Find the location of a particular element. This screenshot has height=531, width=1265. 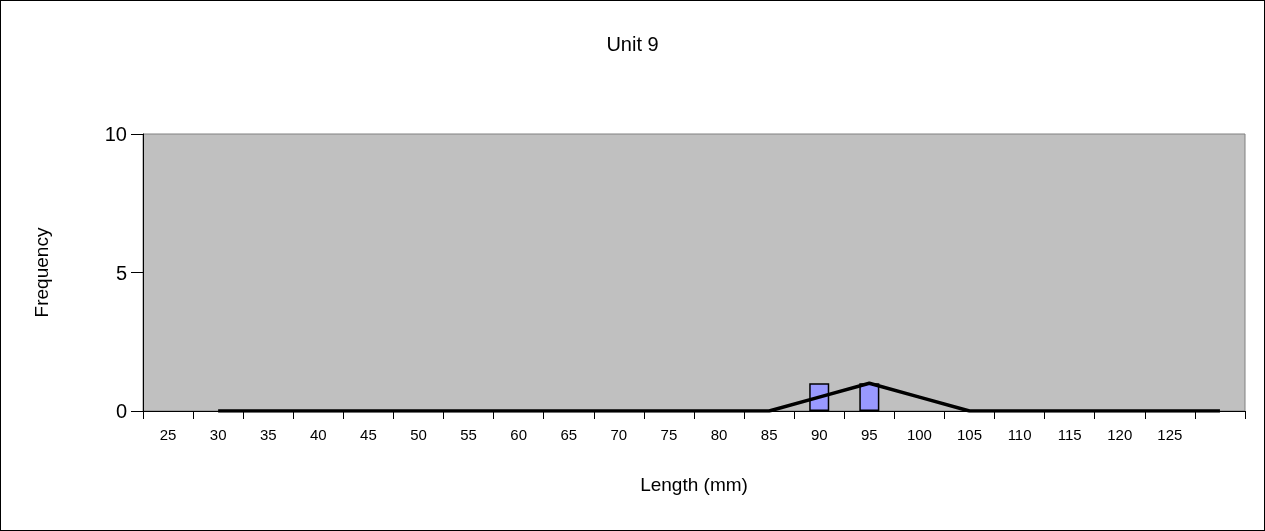

x-axis-title: Length (mm) is located at coordinates (694, 484).